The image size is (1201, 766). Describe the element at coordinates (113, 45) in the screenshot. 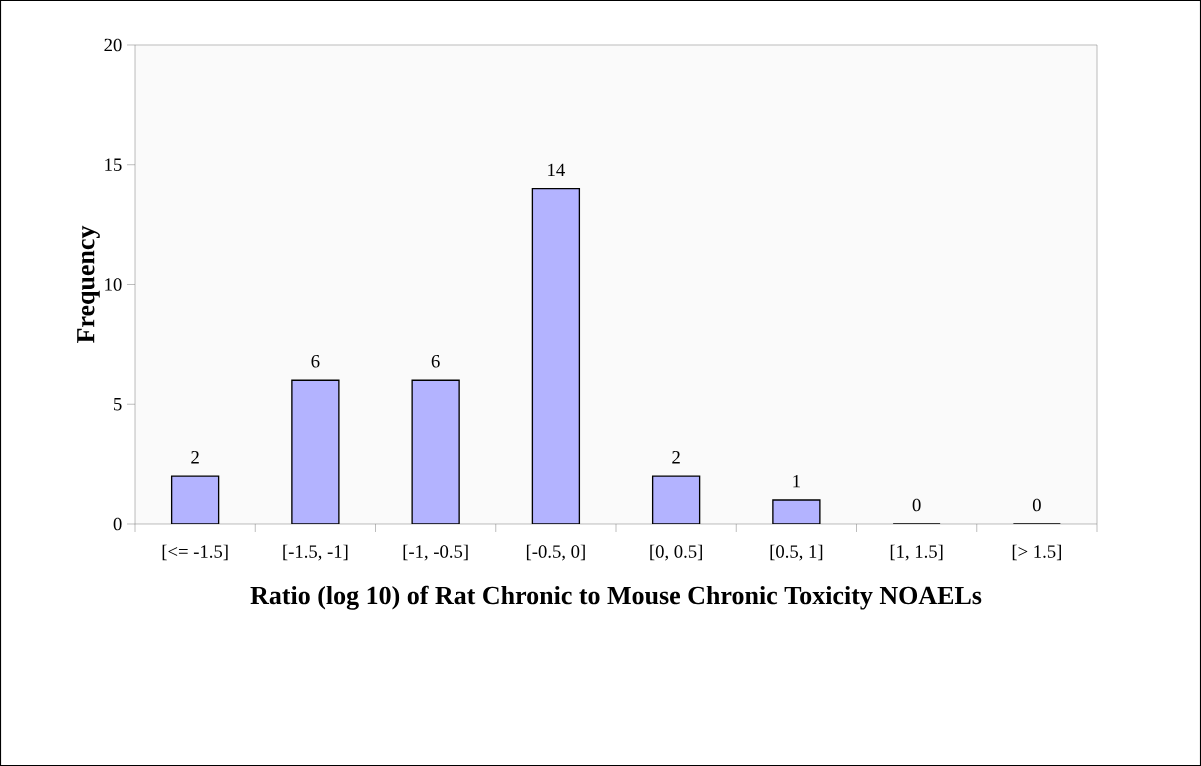

I see `y-tick-label: 20` at that location.